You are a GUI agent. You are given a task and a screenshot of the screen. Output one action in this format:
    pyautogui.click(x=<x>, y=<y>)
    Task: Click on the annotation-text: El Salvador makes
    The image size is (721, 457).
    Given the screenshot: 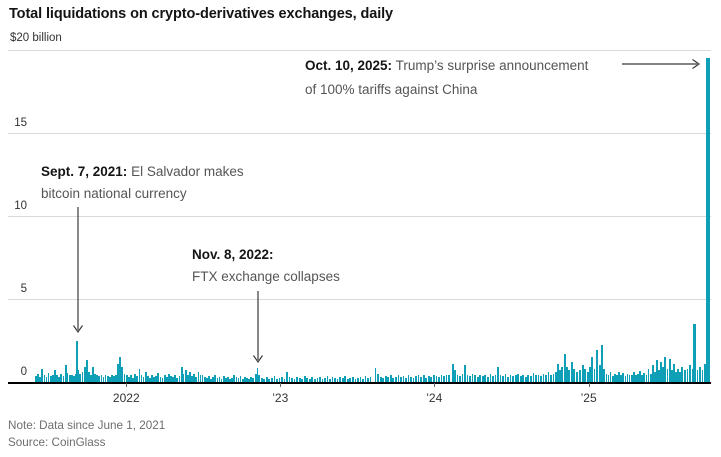 What is the action you would take?
    pyautogui.click(x=187, y=171)
    